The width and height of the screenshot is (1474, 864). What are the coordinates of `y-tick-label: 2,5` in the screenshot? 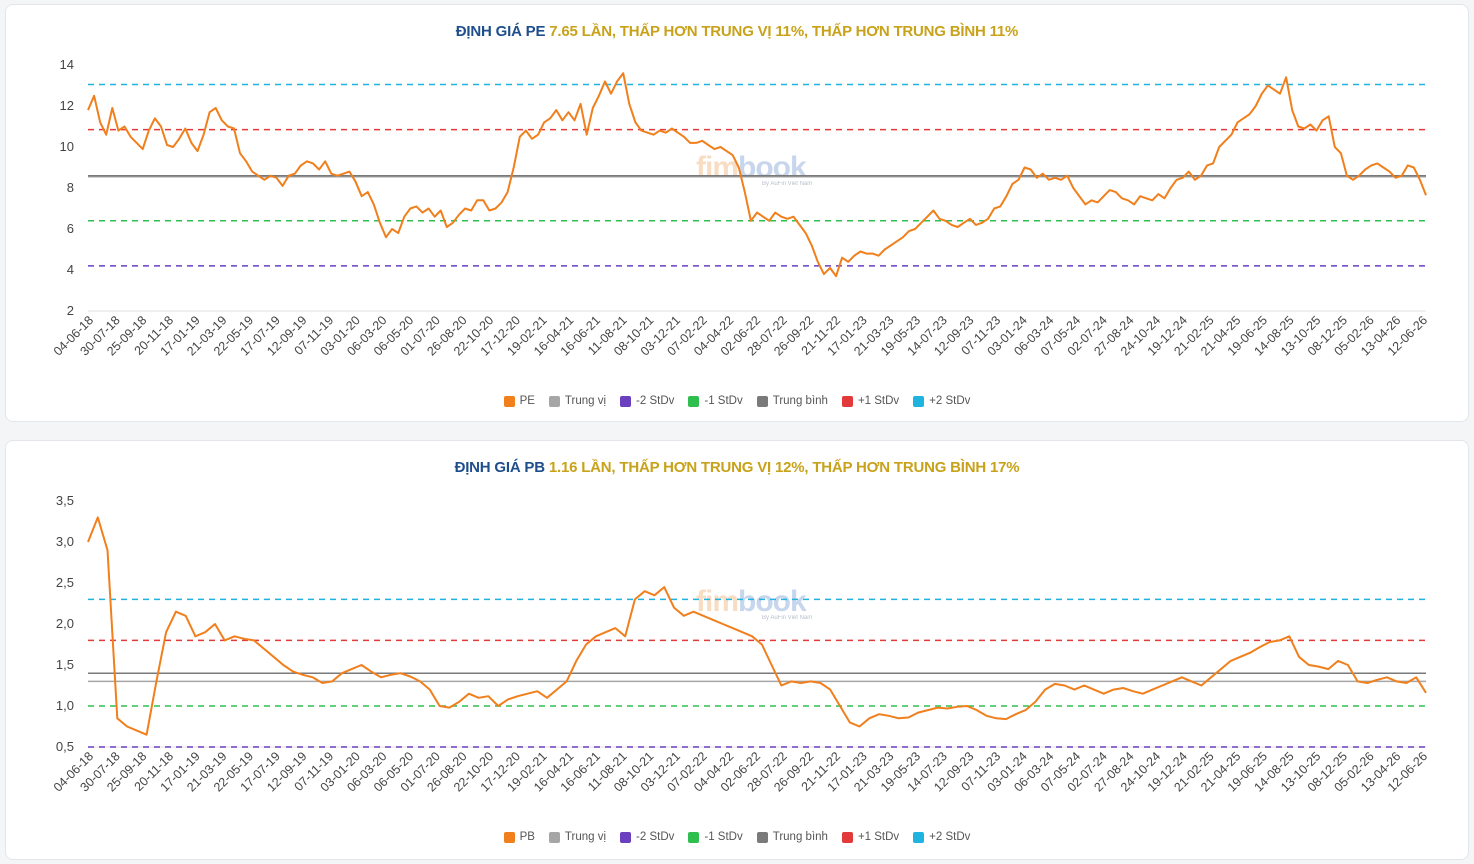 It's located at (65, 582).